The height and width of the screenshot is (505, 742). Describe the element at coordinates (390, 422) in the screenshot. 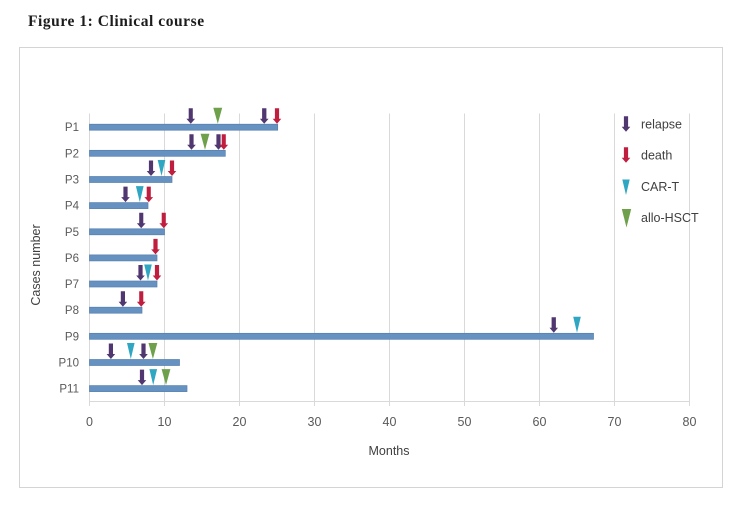

I see `svg-text: 40` at that location.